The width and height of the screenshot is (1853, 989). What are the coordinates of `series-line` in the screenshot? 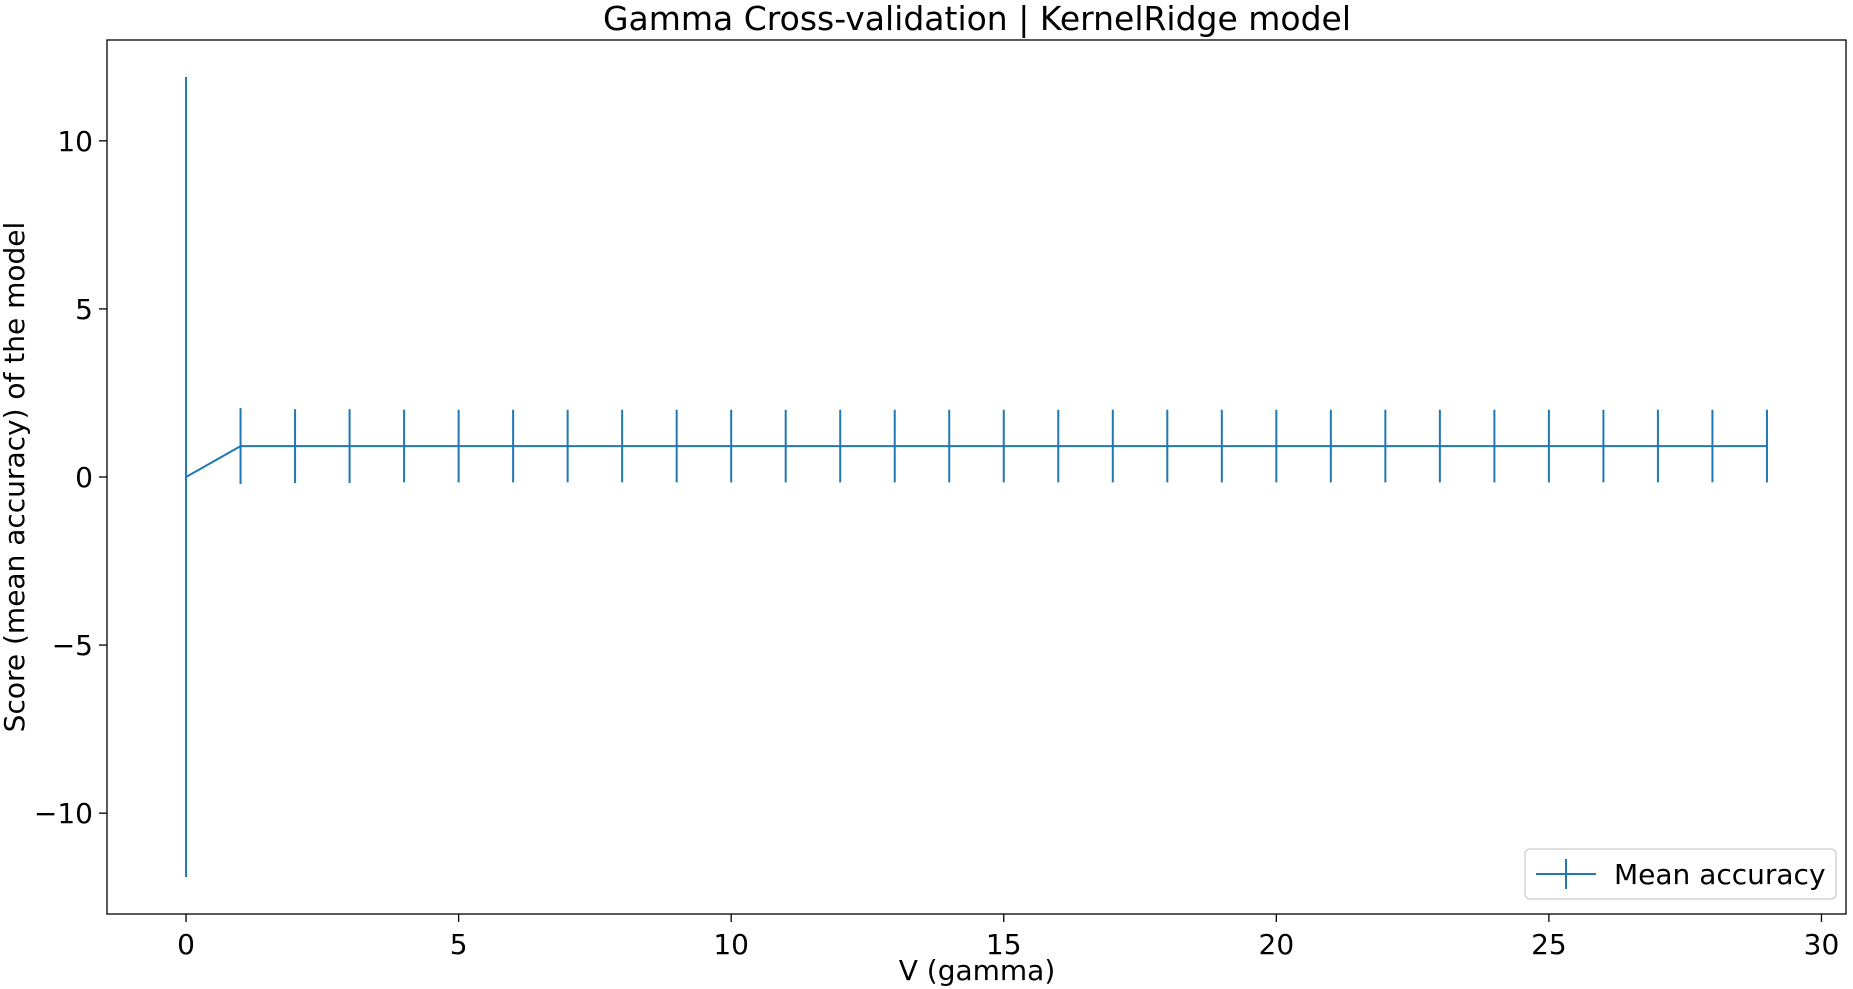 It's located at (976, 461).